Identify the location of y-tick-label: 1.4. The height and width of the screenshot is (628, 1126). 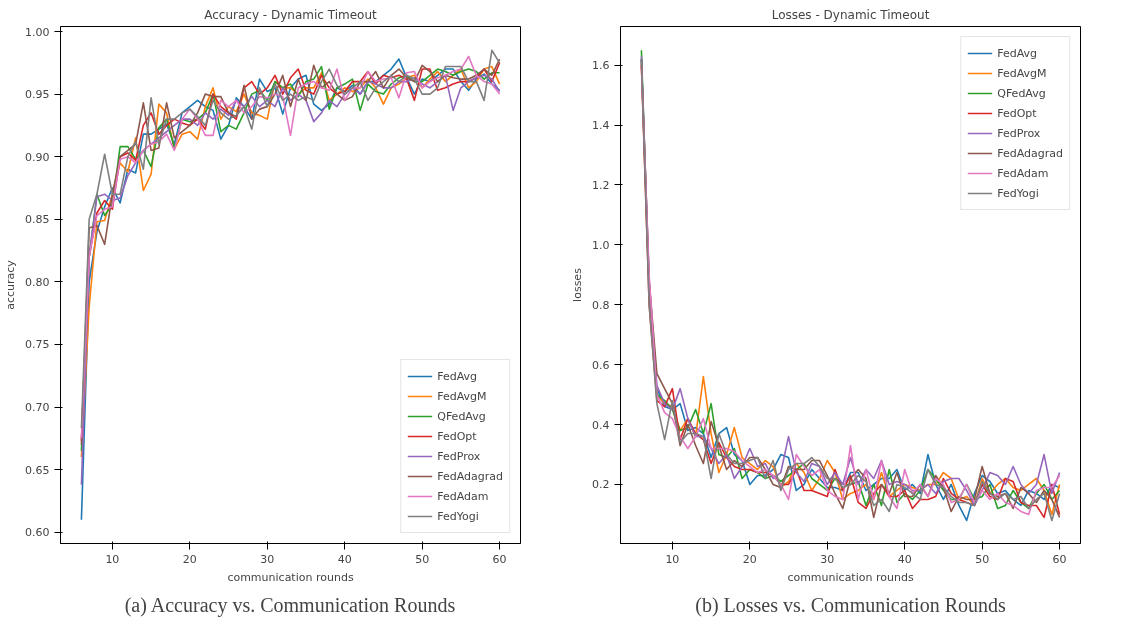
(601, 126).